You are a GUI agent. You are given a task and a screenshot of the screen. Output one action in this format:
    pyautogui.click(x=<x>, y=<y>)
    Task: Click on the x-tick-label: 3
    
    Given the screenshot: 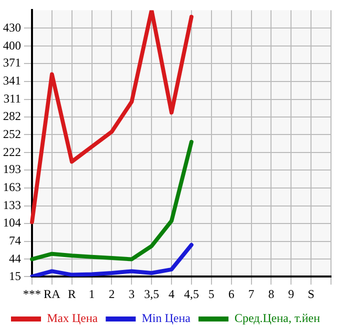 What is the action you would take?
    pyautogui.click(x=131, y=293)
    